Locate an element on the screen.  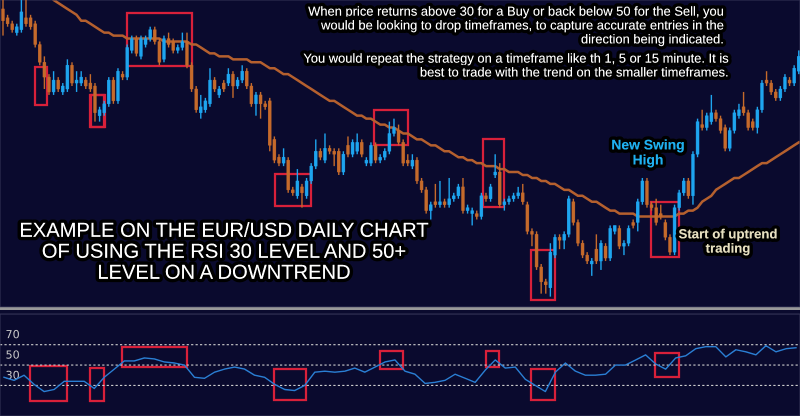
y-tick-label: 70 is located at coordinates (12, 334).